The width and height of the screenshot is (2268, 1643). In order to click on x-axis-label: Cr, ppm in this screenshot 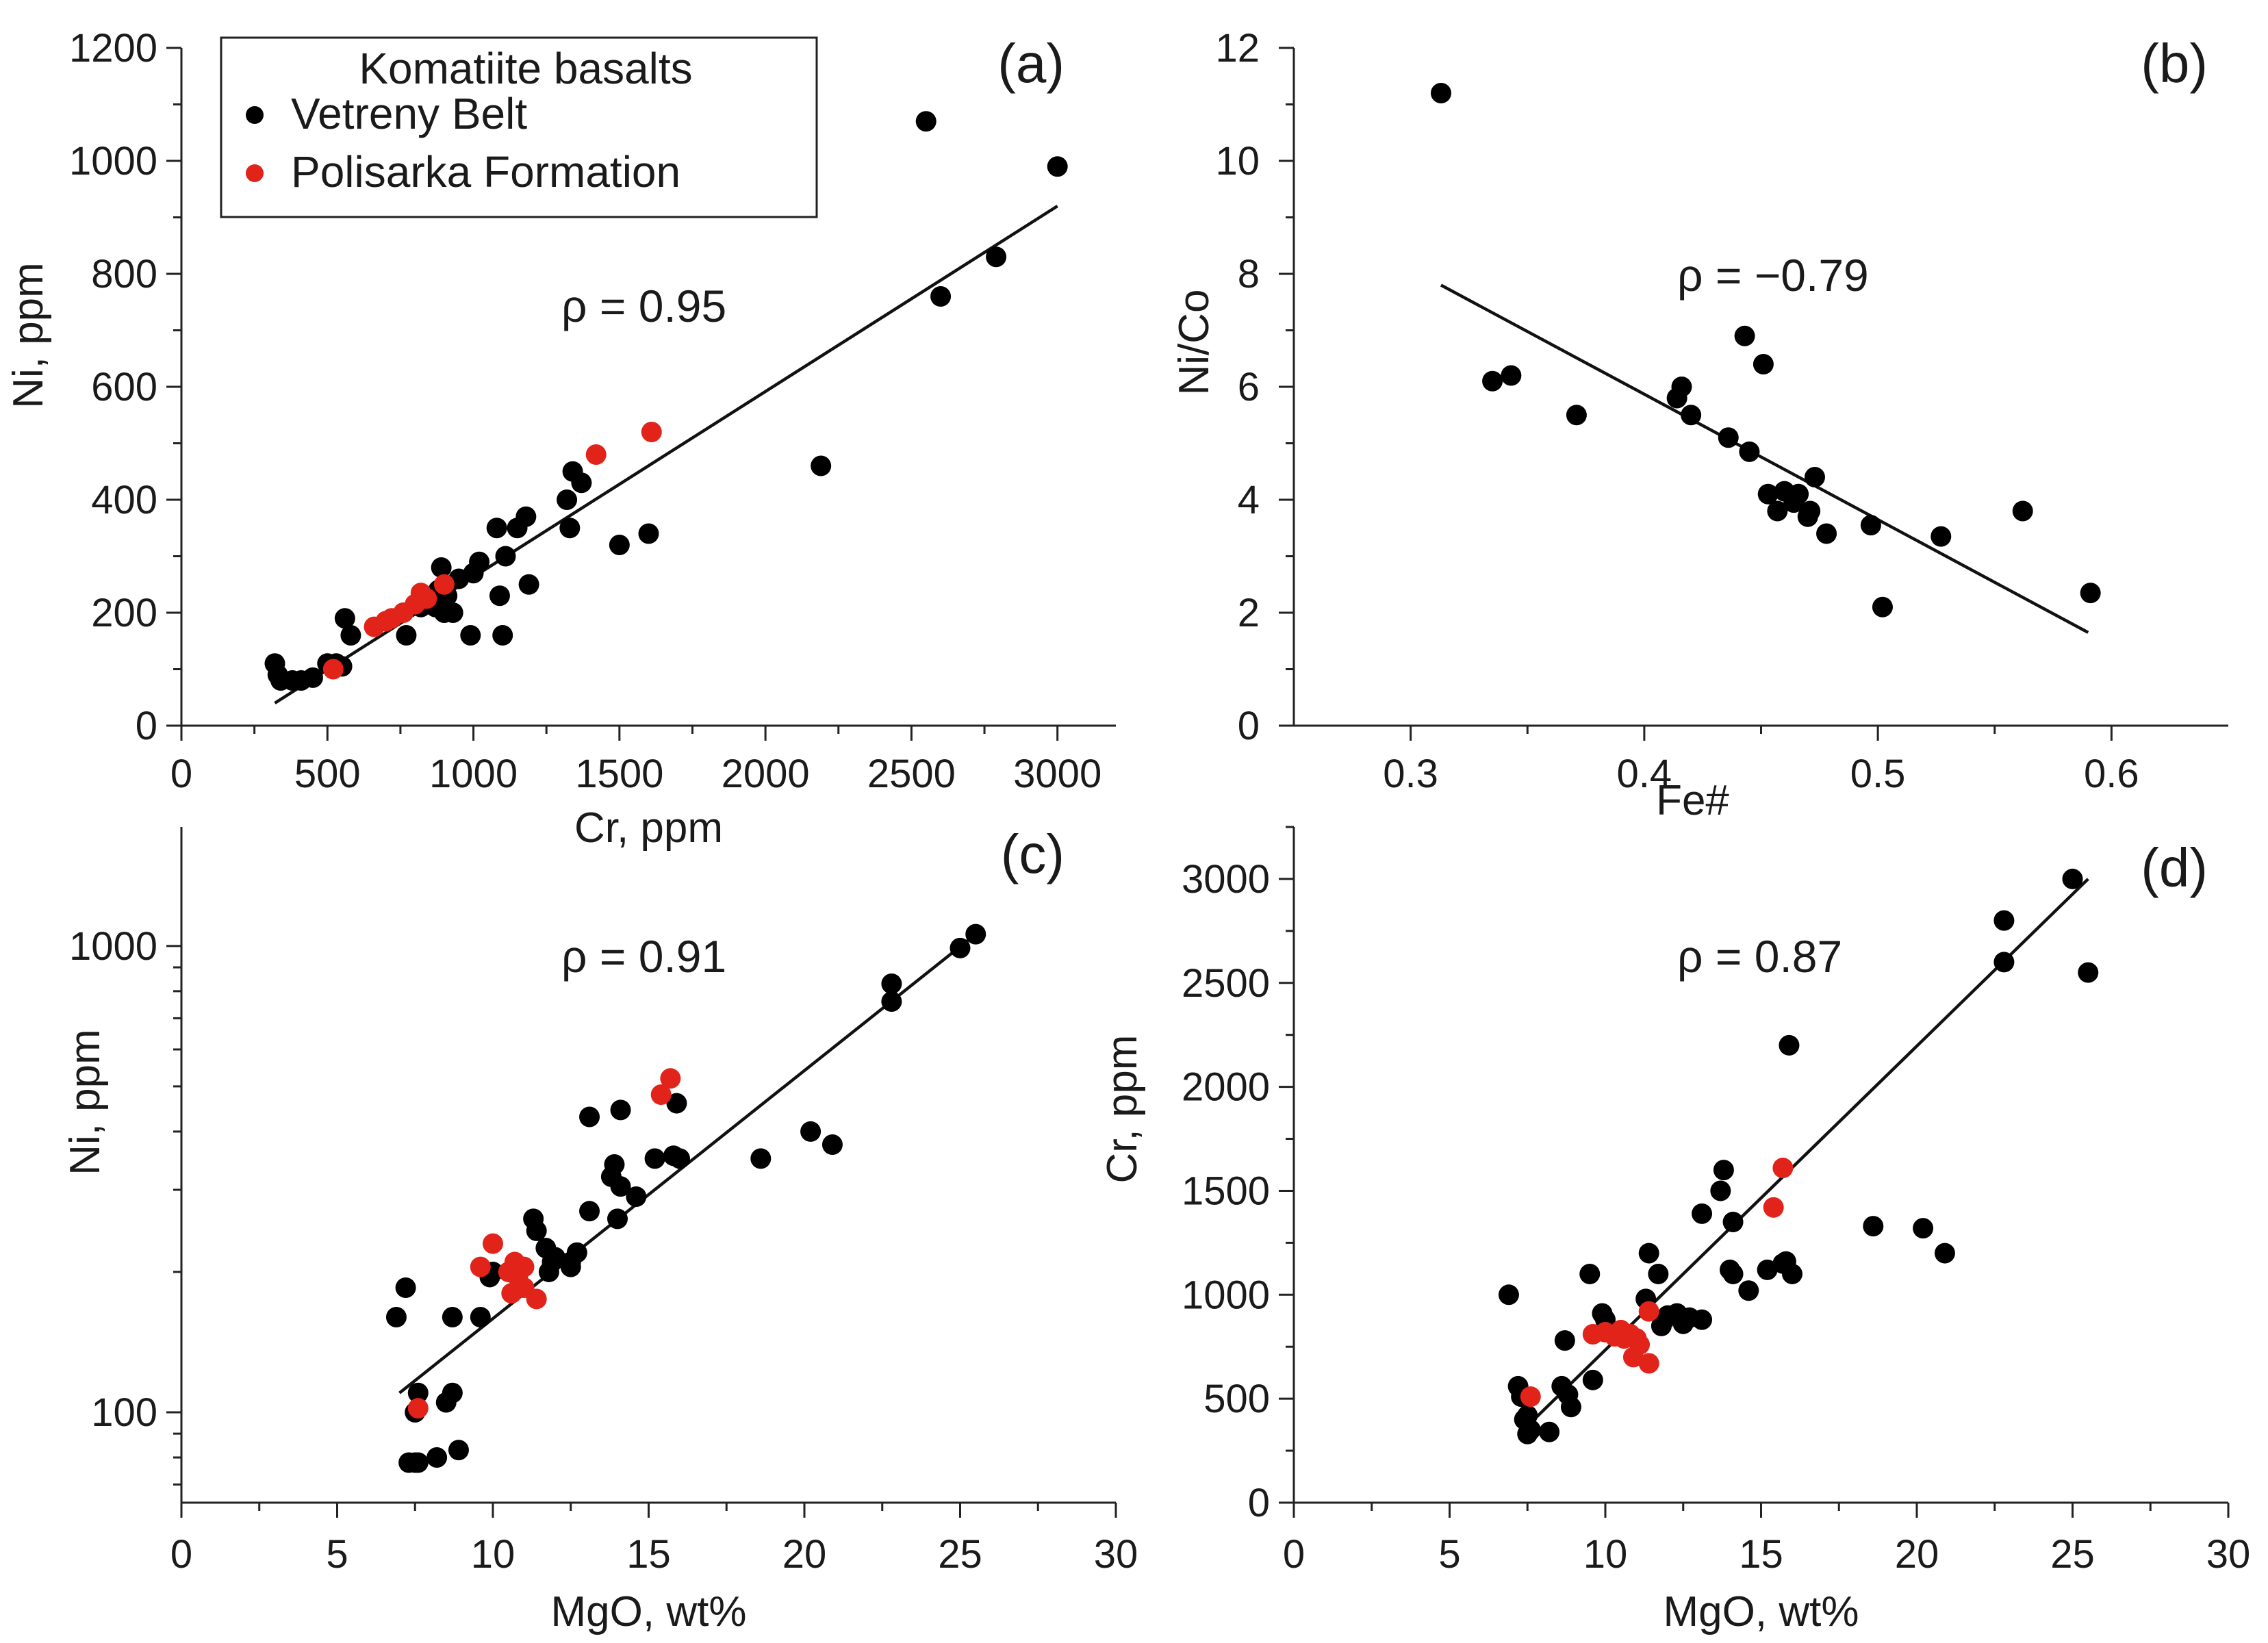, I will do `click(648, 828)`.